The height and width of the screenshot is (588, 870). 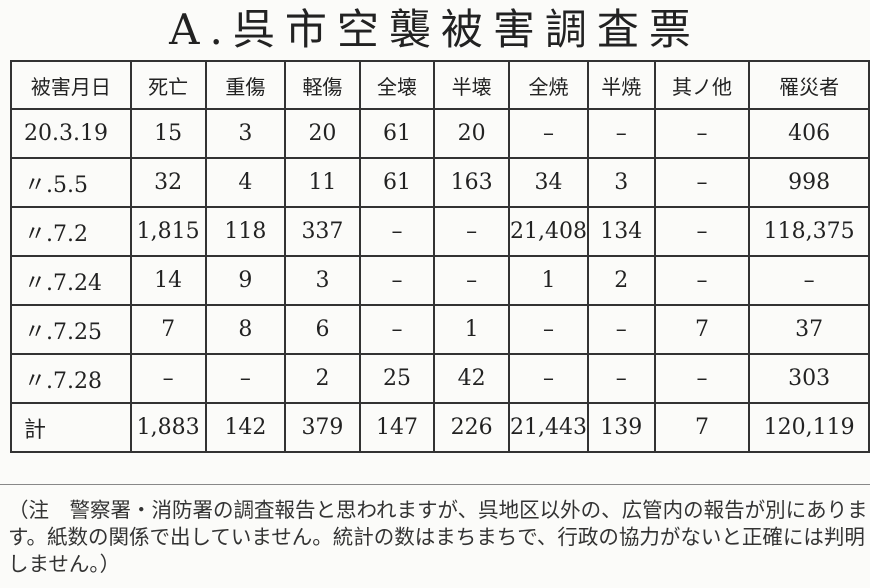 I want to click on value-cell: 379, so click(x=322, y=427).